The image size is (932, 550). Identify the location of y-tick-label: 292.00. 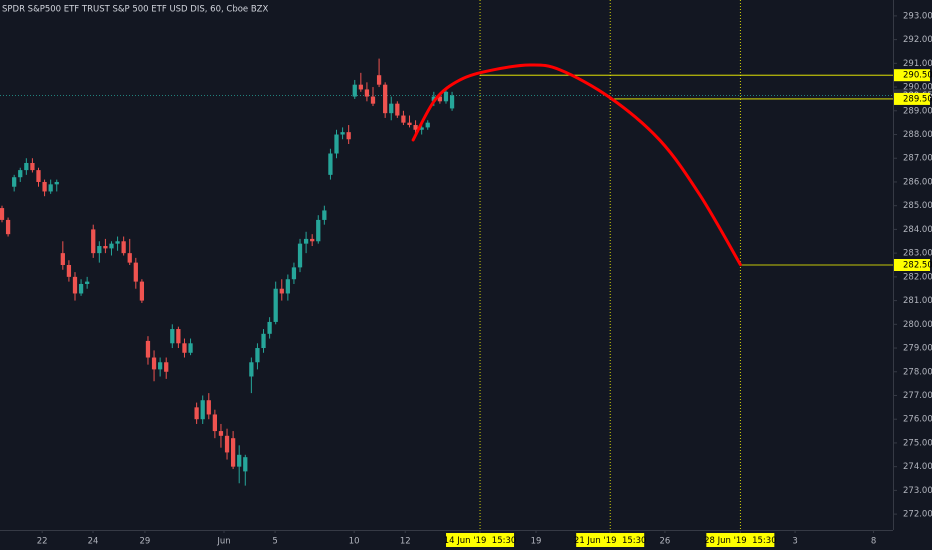
(917, 40).